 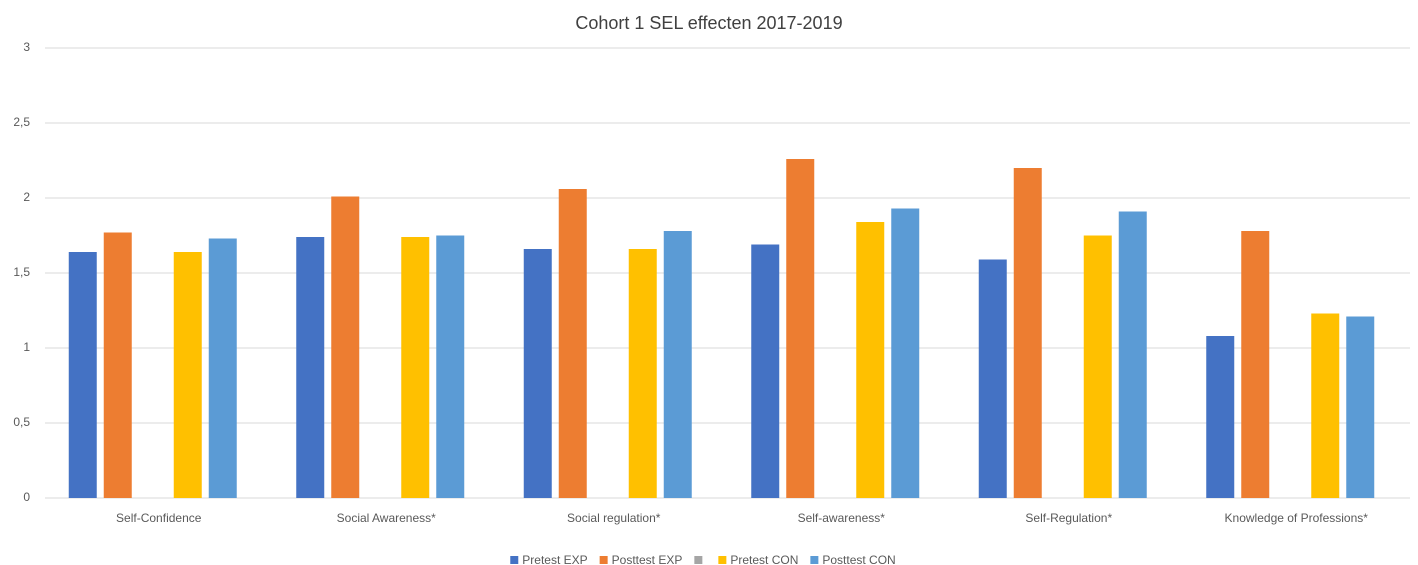 I want to click on y-tick-label: 0, so click(x=26, y=497).